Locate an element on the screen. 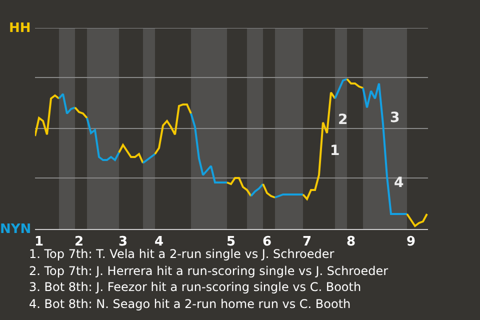 The image size is (480, 320). text: 1. Top 7th: T. Vela hit a 2-run single vs J. Schroeder is located at coordinates (181, 254).